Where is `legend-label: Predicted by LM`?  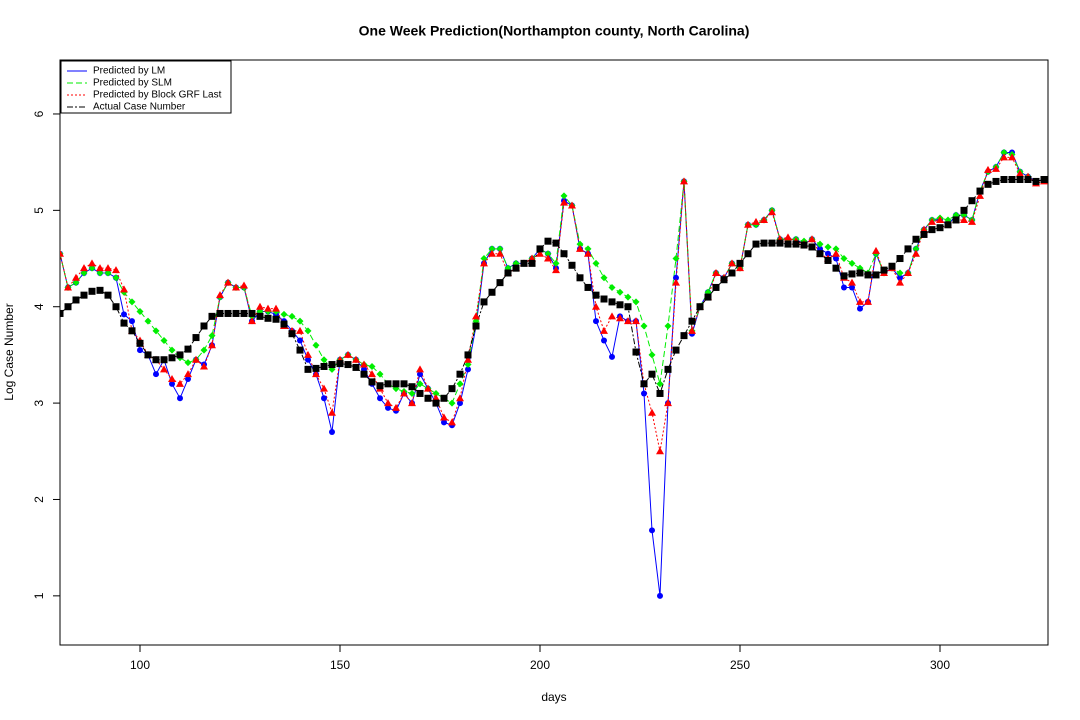 legend-label: Predicted by LM is located at coordinates (129, 71).